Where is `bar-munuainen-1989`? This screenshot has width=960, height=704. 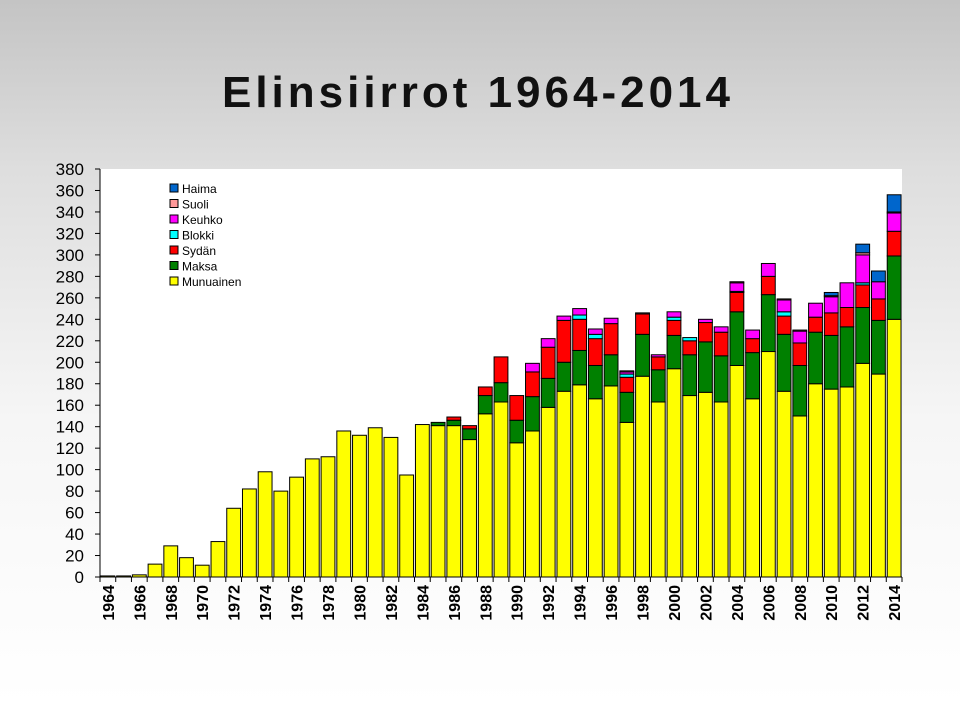 bar-munuainen-1989 is located at coordinates (501, 489).